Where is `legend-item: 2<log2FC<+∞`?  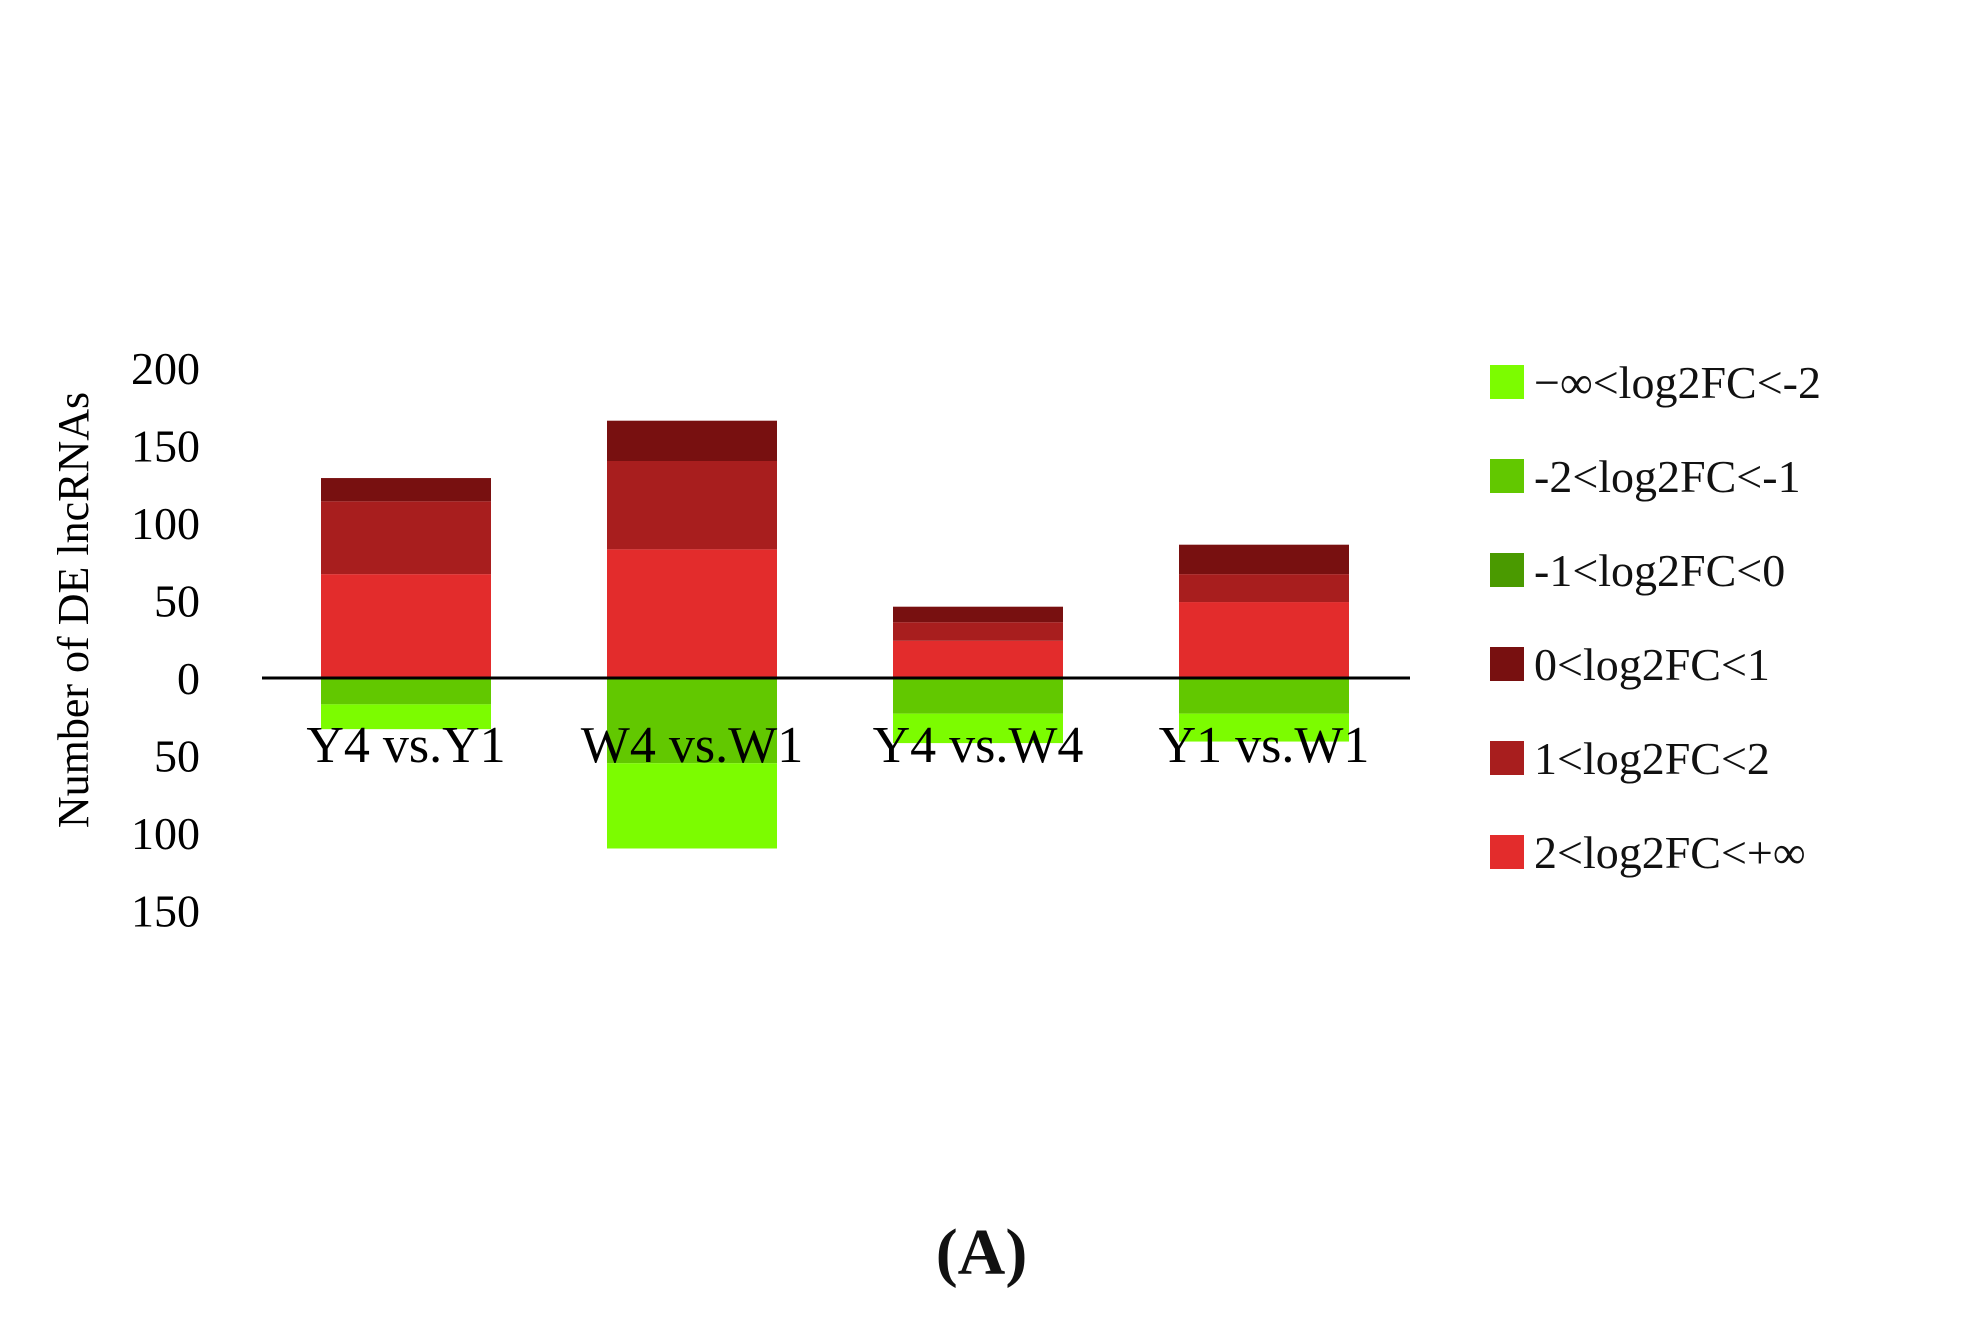
legend-item: 2<log2FC<+∞ is located at coordinates (1720, 852).